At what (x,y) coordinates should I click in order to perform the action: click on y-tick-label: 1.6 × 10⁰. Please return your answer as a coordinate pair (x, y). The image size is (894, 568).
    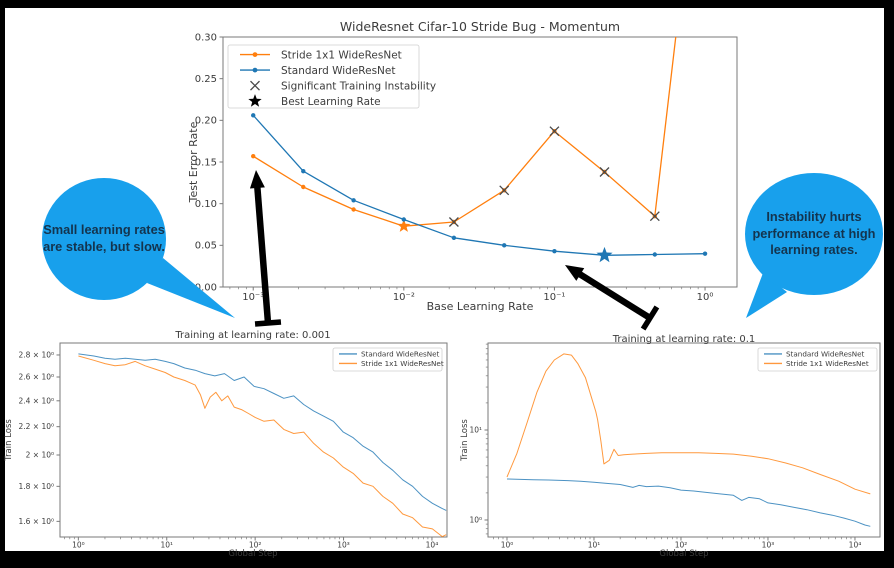
    Looking at the image, I should click on (36, 521).